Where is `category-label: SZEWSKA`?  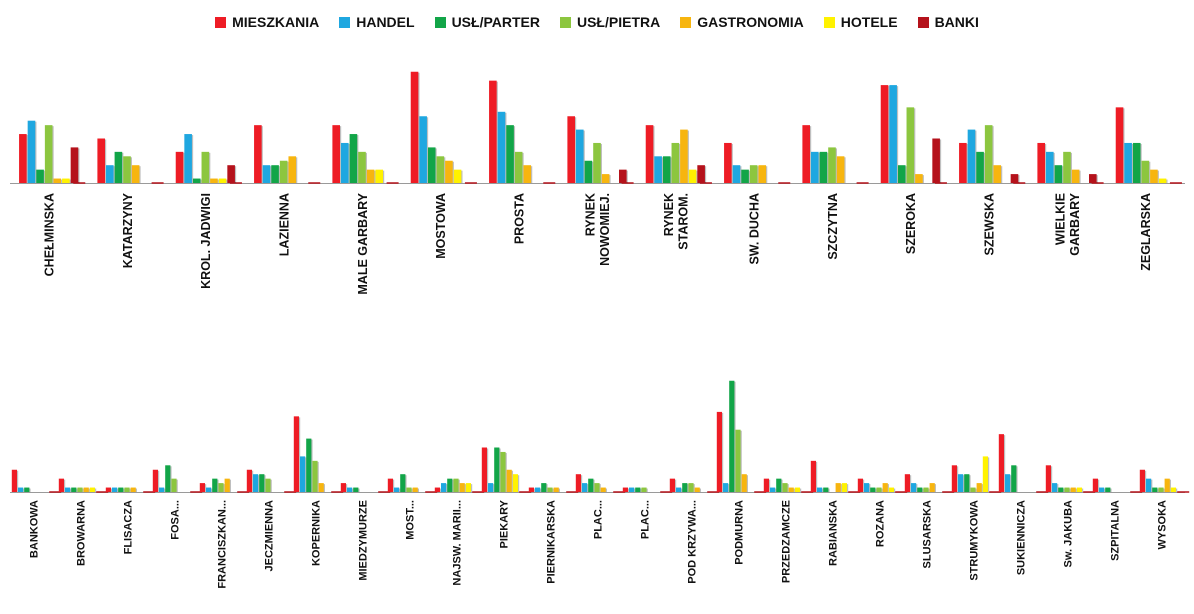
category-label: SZEWSKA is located at coordinates (990, 224).